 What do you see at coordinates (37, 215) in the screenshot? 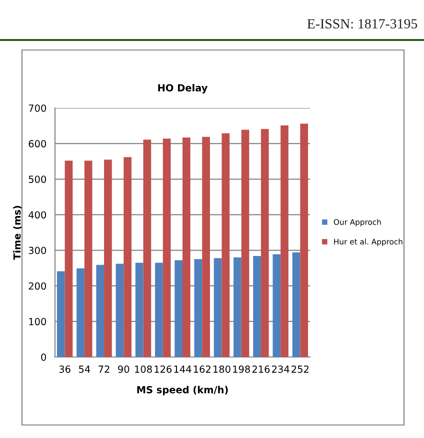
I see `y-tick-label: 400` at bounding box center [37, 215].